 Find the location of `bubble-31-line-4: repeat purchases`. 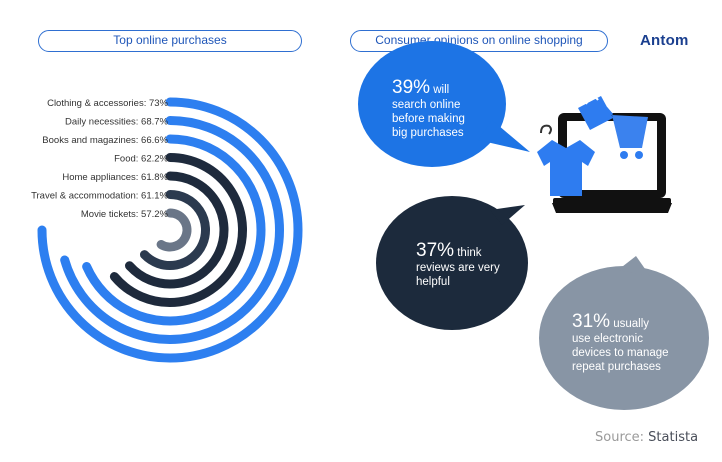

bubble-31-line-4: repeat purchases is located at coordinates (616, 367).